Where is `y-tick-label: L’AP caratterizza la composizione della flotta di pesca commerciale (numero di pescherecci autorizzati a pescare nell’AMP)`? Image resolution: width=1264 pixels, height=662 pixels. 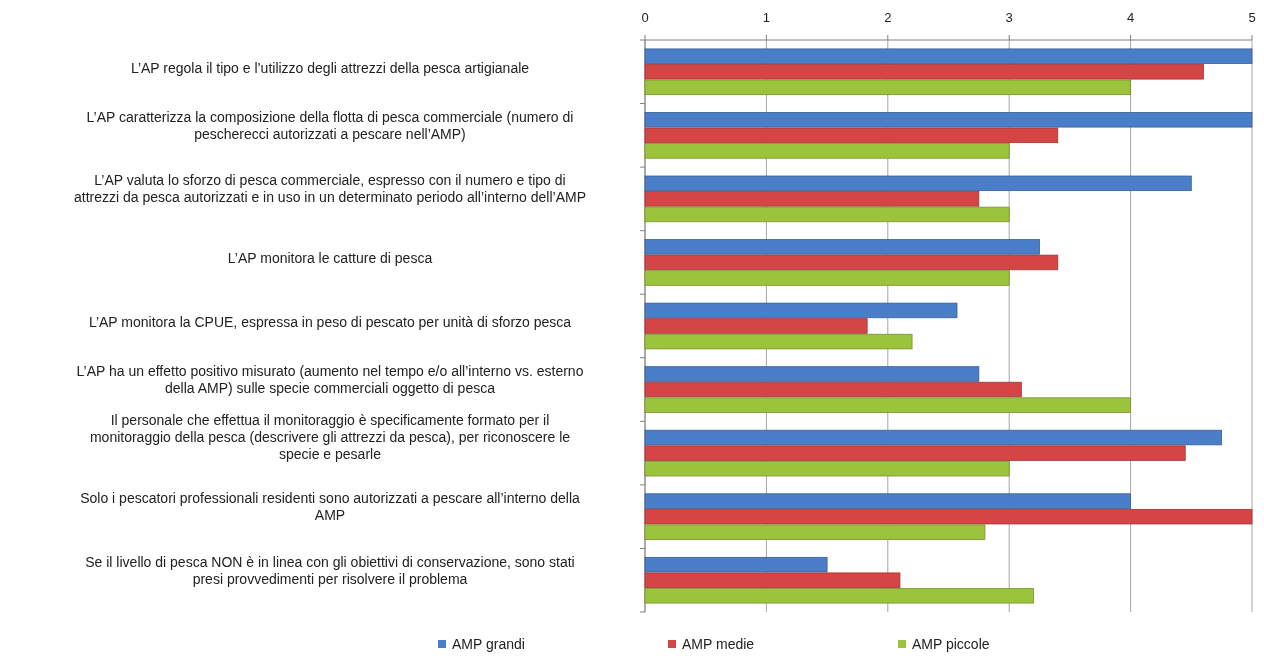
y-tick-label: L’AP caratterizza la composizione della flotta di pesca commerciale (numero di pescherecci autorizzati a pescare nell’AMP) is located at coordinates (330, 125).